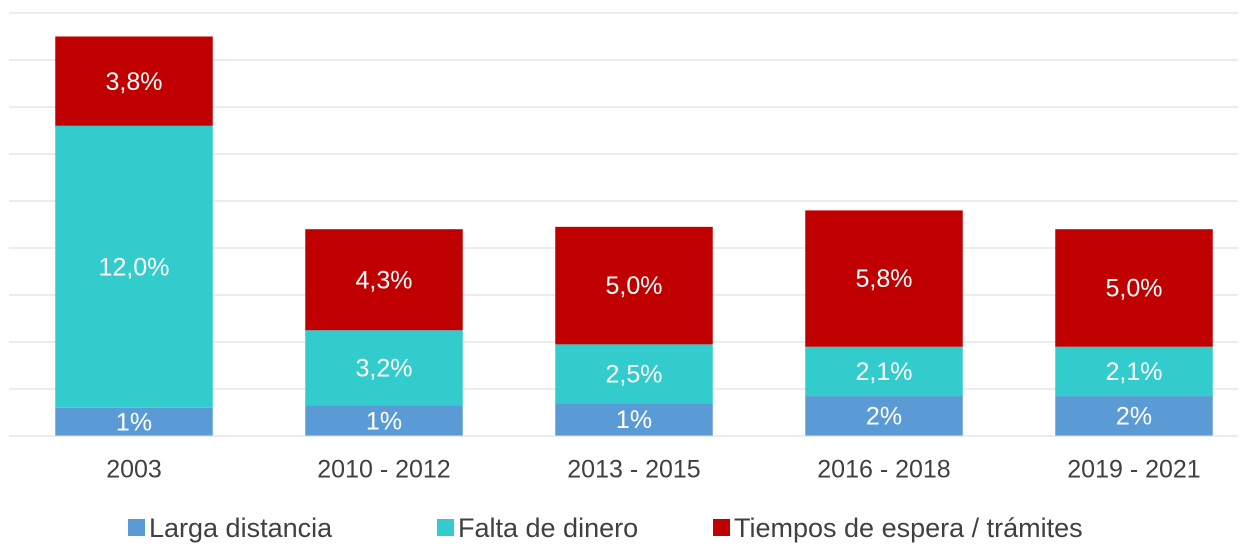 The height and width of the screenshot is (547, 1246). I want to click on x-tick-label: 2013 - 2015, so click(633, 470).